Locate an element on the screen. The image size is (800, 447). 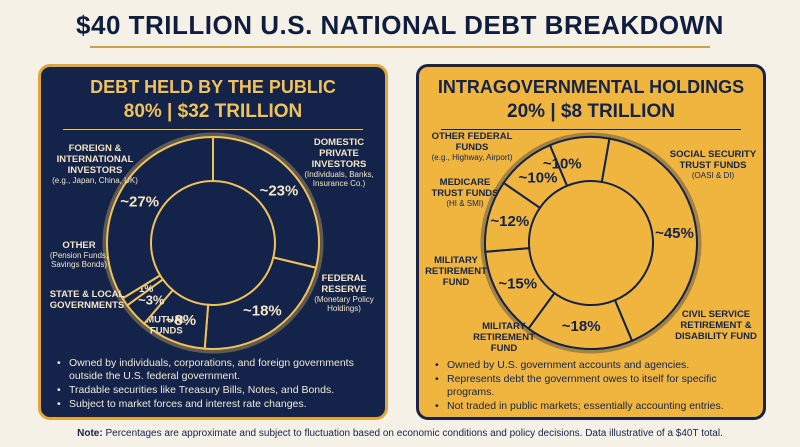
donut-value-label: ~12% is located at coordinates (509, 221).